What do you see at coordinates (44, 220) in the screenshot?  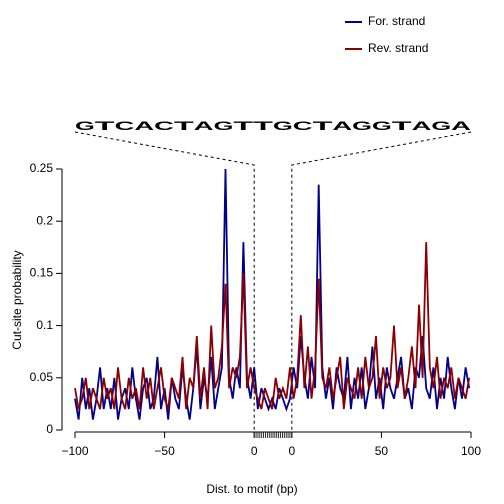 I see `y-tick-label: 0.2` at bounding box center [44, 220].